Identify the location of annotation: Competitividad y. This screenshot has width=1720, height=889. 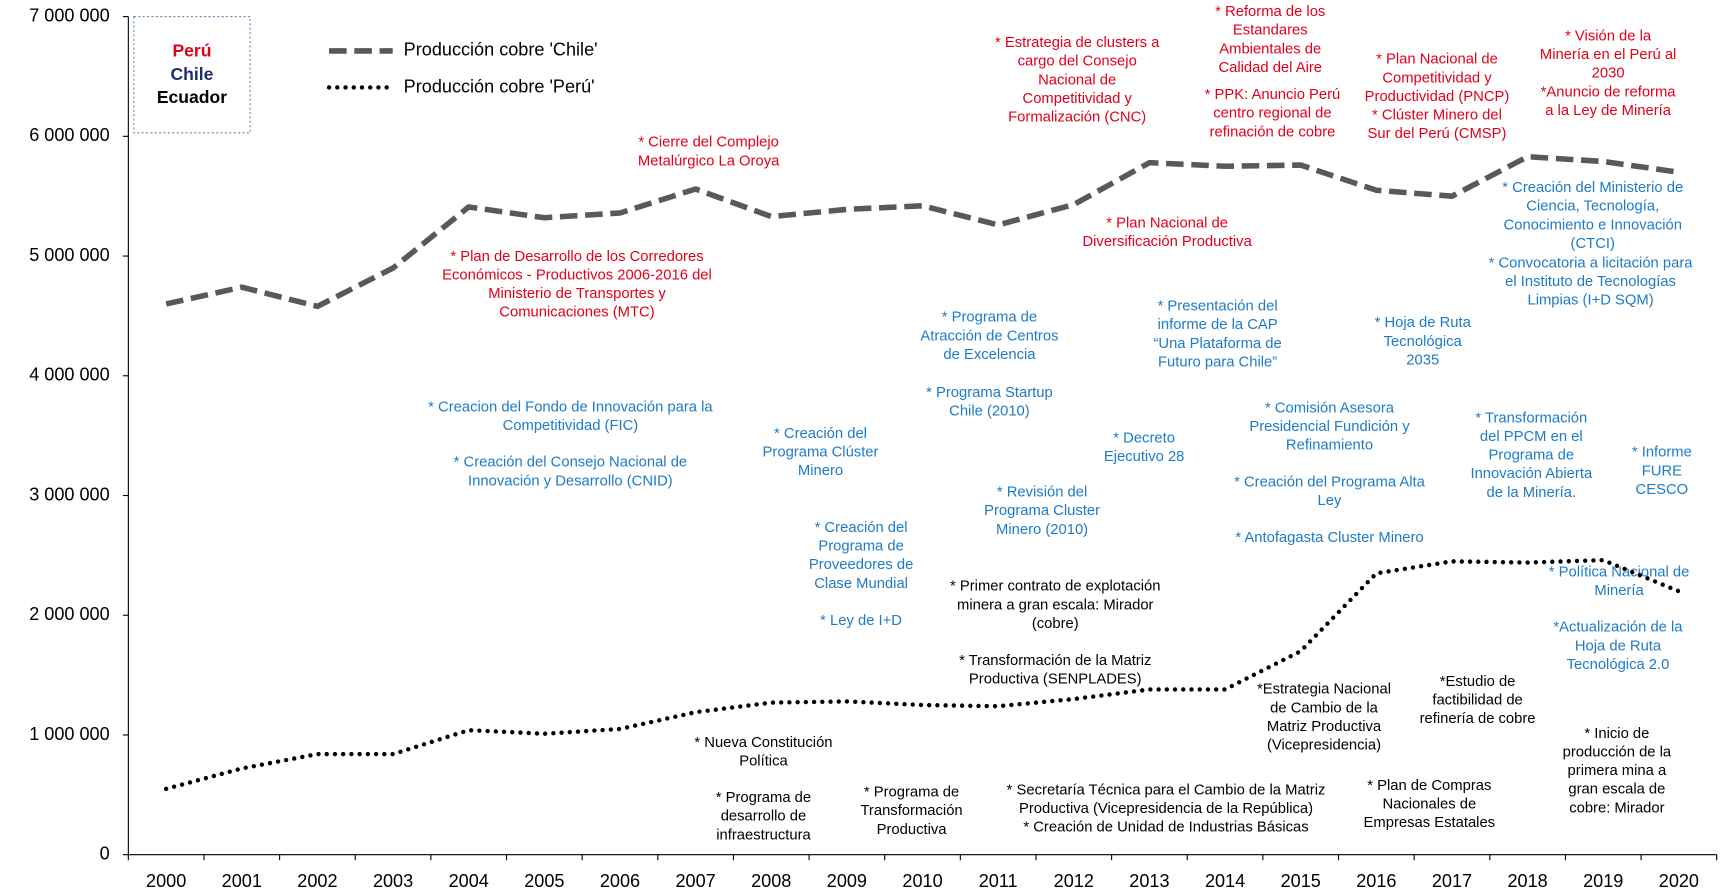
(1078, 99).